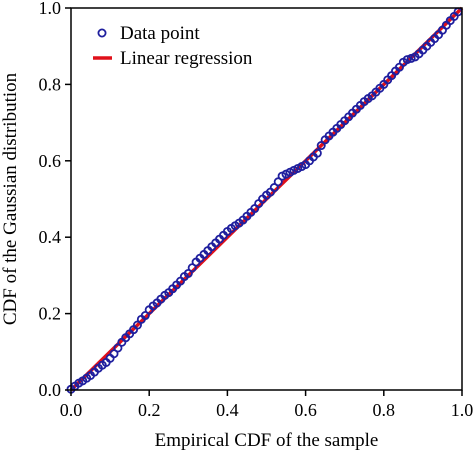 The height and width of the screenshot is (453, 474). Describe the element at coordinates (50, 237) in the screenshot. I see `y-tick-label: 0.4` at that location.